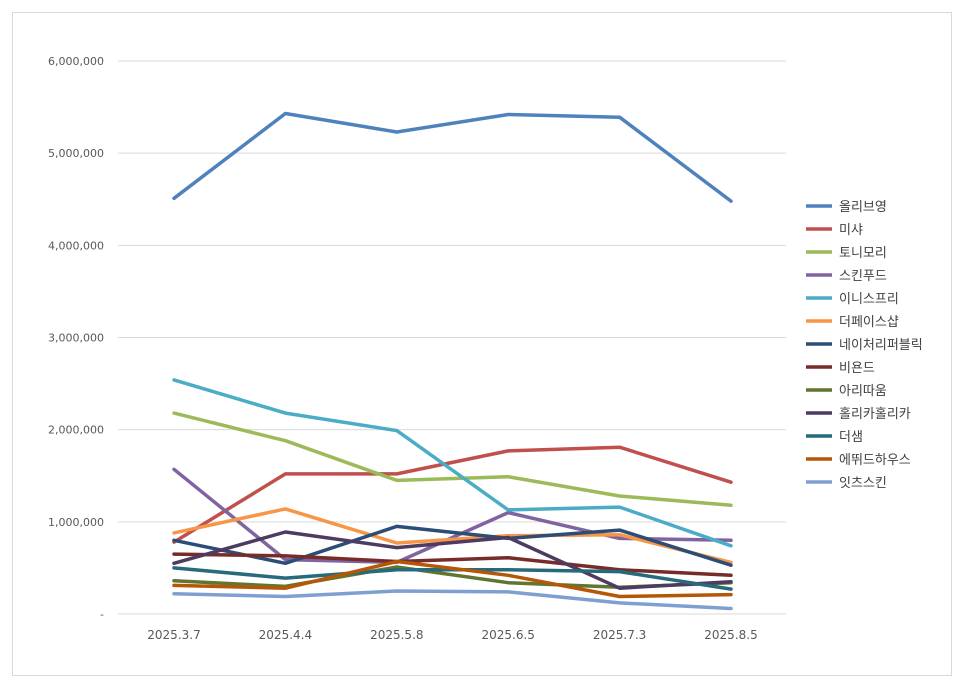 This screenshot has height=690, width=966. What do you see at coordinates (869, 299) in the screenshot?
I see `legend-entry: 이니스프리` at bounding box center [869, 299].